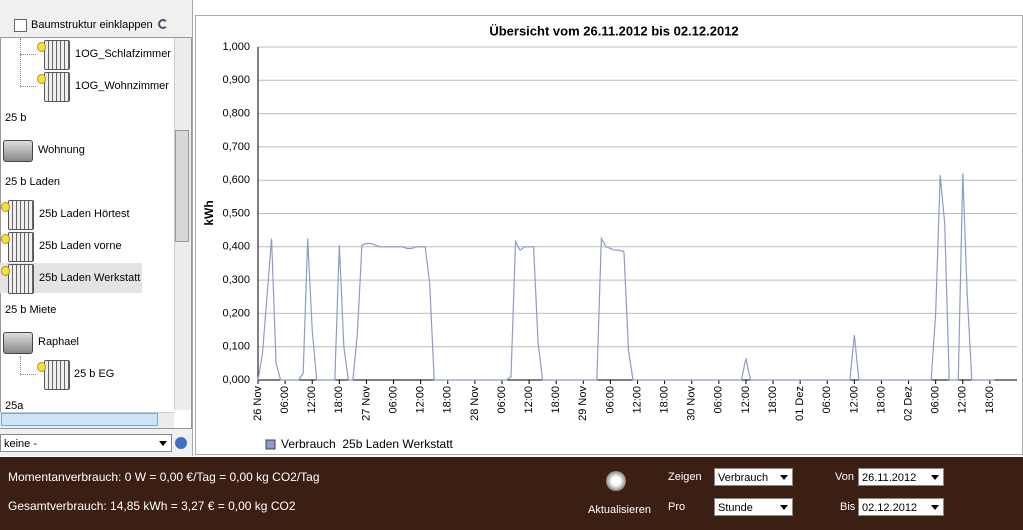 The height and width of the screenshot is (530, 1023). I want to click on tree-item: 1OG_Wohnzimmer, so click(122, 86).